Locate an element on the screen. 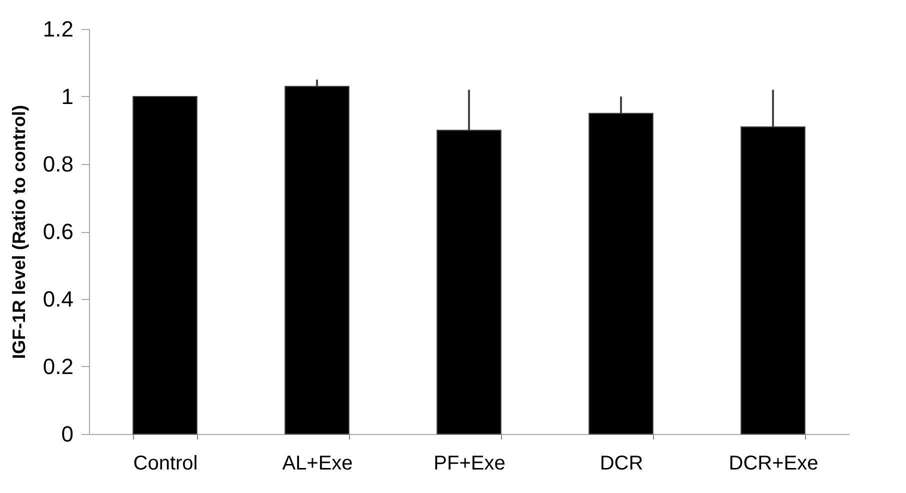 The height and width of the screenshot is (493, 906). y-tick-label: 0.2 is located at coordinates (58, 366).